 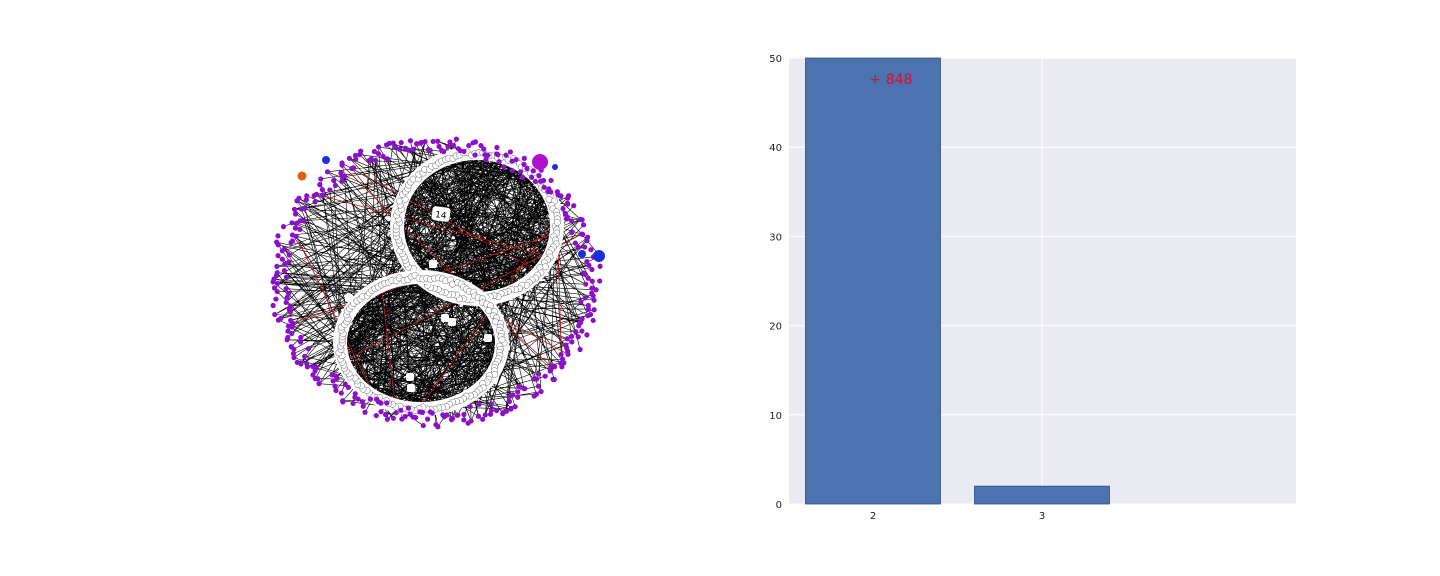 What do you see at coordinates (448, 281) in the screenshot?
I see `graph-rings` at bounding box center [448, 281].